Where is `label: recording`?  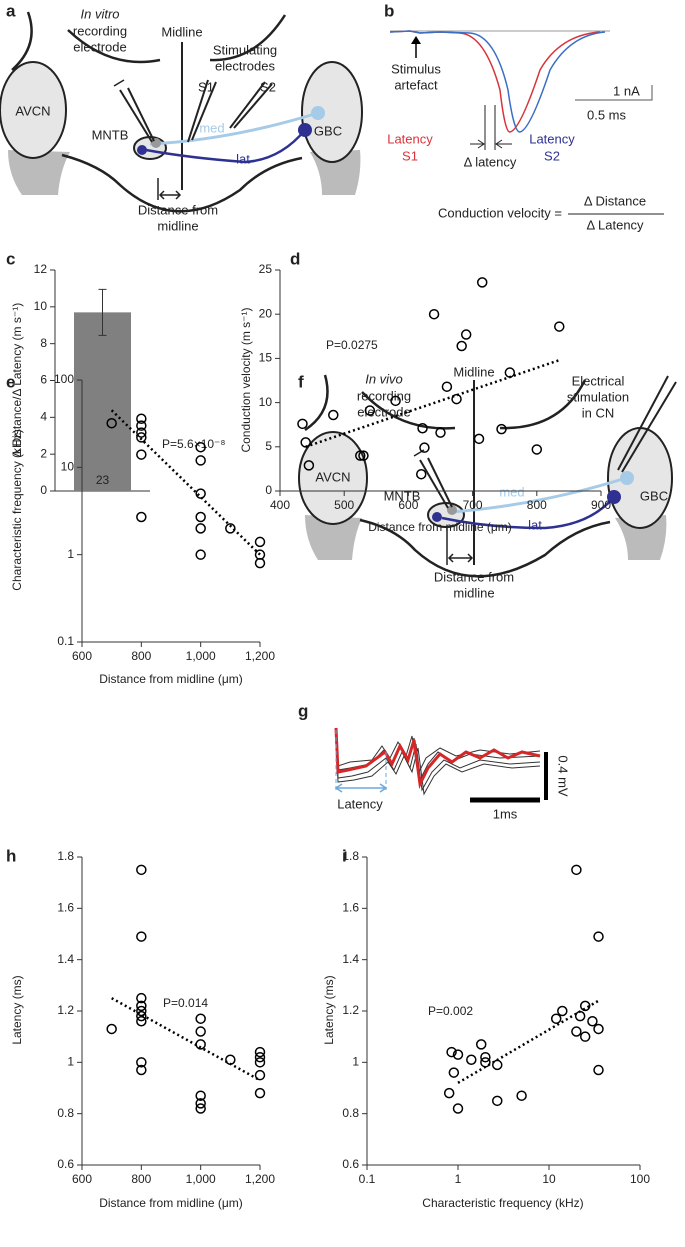 label: recording is located at coordinates (384, 395).